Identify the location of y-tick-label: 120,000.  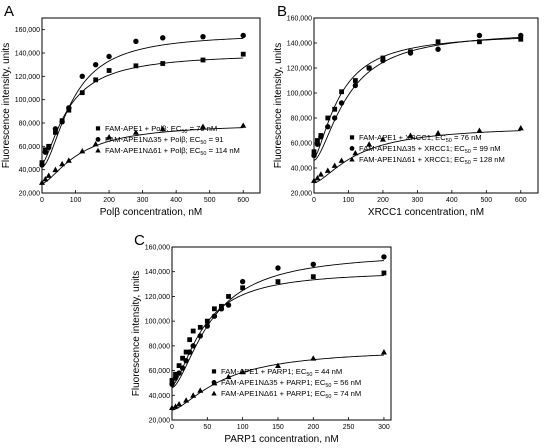
(157, 297).